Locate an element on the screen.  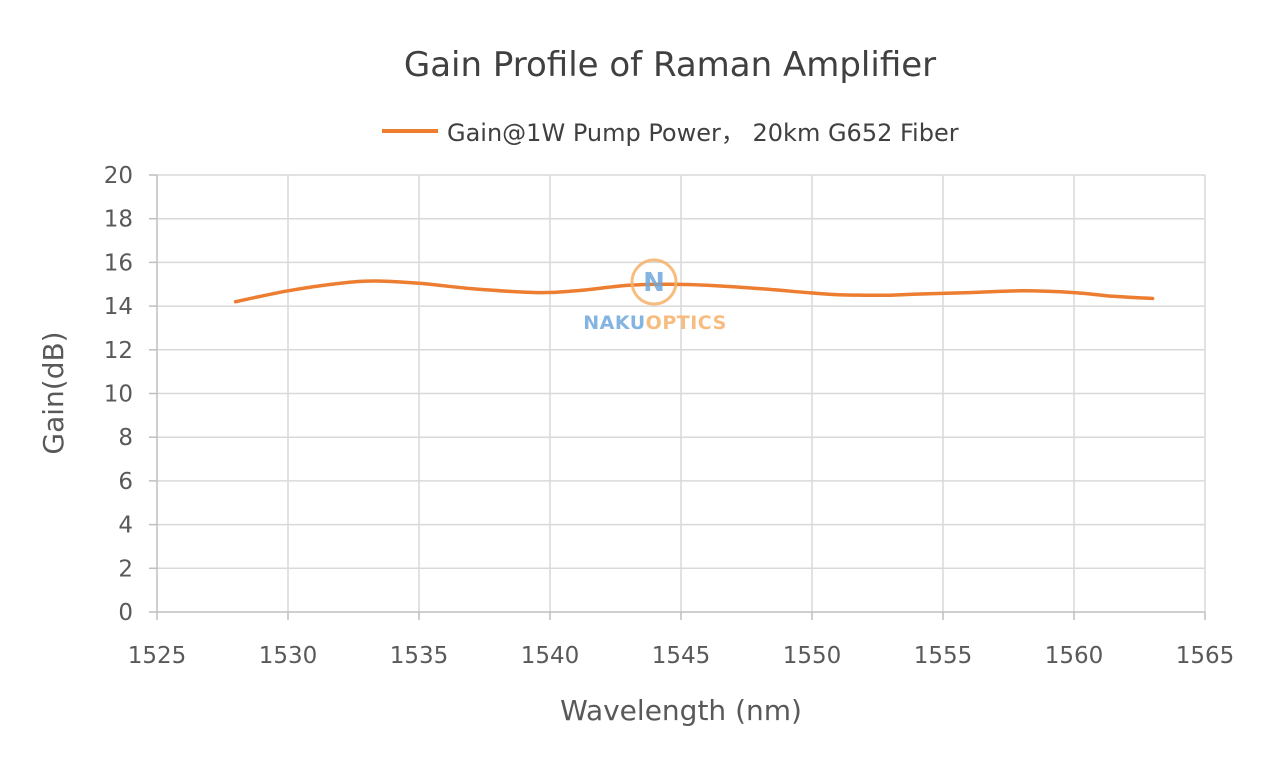
y-tick-label: 8 is located at coordinates (125, 438).